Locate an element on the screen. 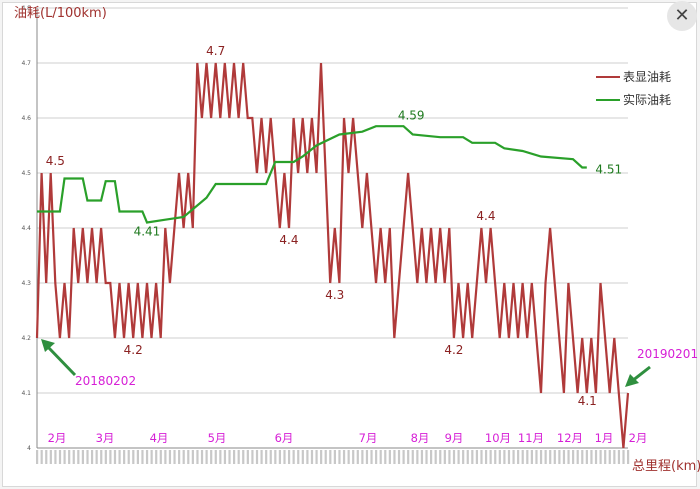 The height and width of the screenshot is (489, 700). y-tick-label: 4.5 is located at coordinates (26, 173).